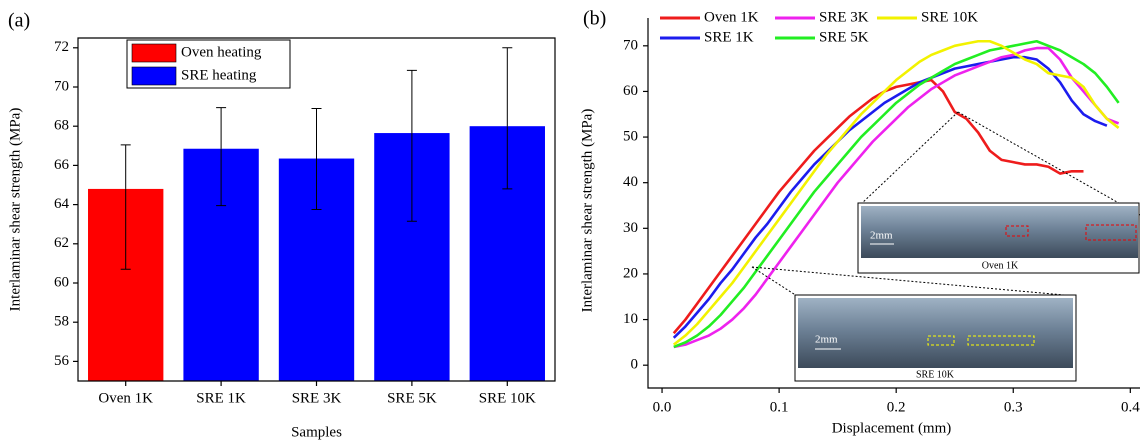 This screenshot has height=442, width=1140. I want to click on x-tick-label: 0.0, so click(662, 407).